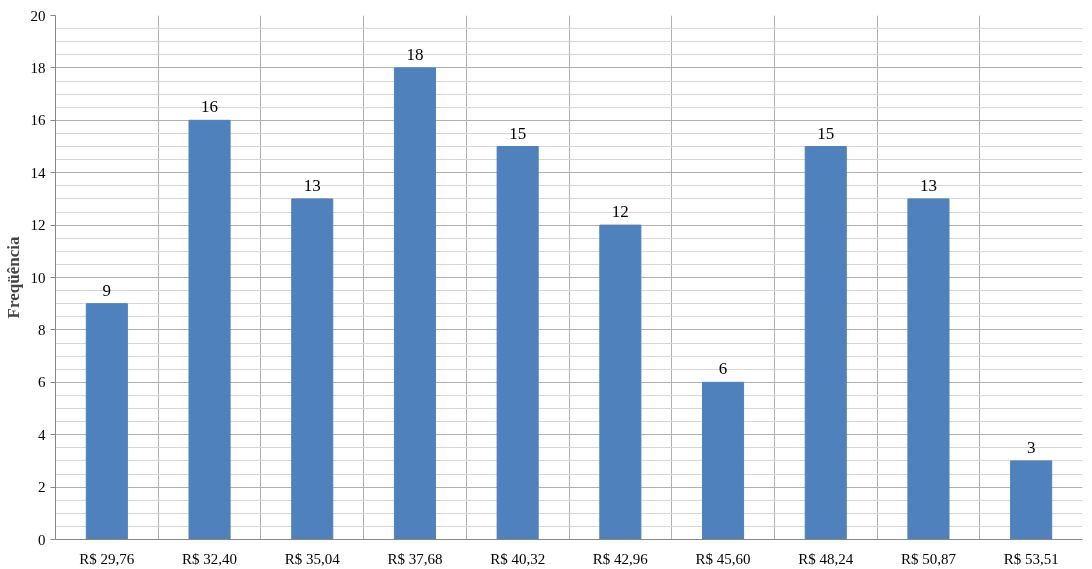 This screenshot has width=1092, height=569. Describe the element at coordinates (723, 558) in the screenshot. I see `x-tick-label: R$ 45,60` at that location.